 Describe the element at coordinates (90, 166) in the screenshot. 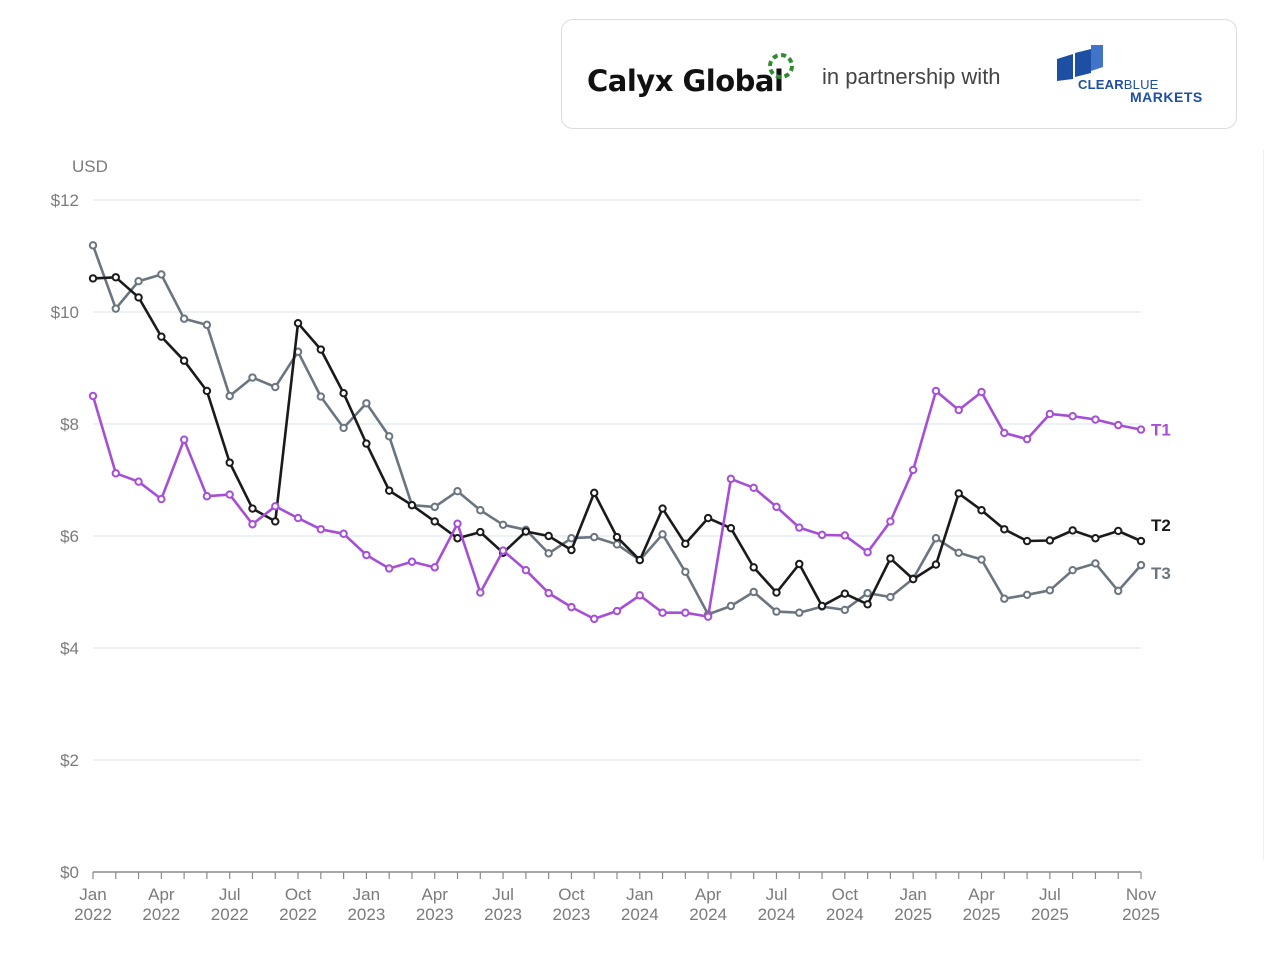

I see `y-axis-unit-label: USD` at that location.